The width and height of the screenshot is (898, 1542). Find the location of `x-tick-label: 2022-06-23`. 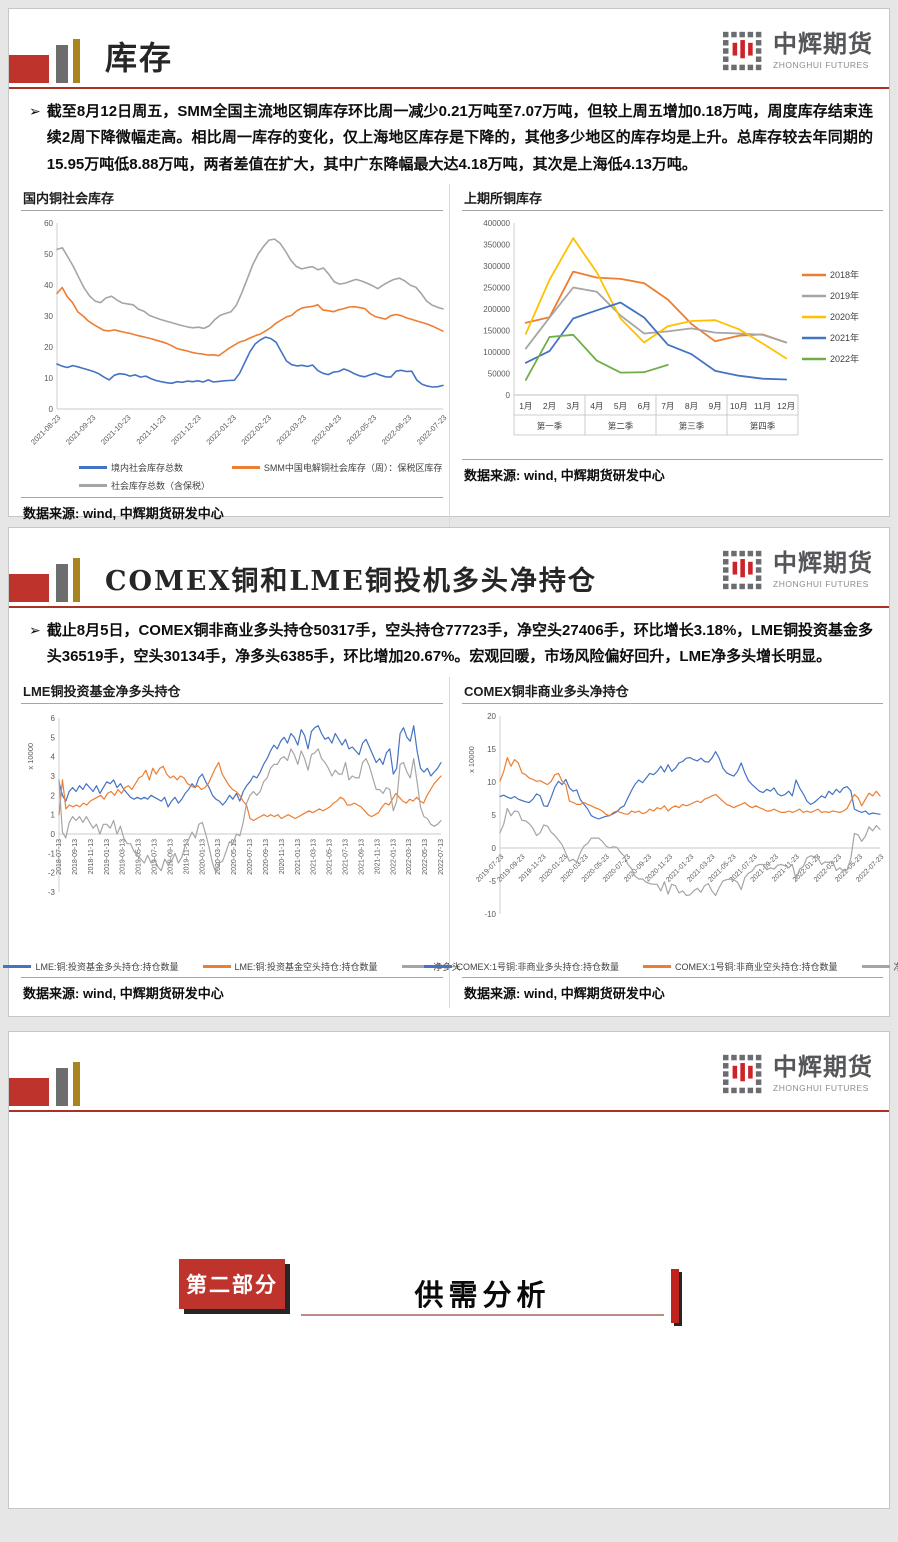

x-tick-label: 2022-06-23 is located at coordinates (396, 429).